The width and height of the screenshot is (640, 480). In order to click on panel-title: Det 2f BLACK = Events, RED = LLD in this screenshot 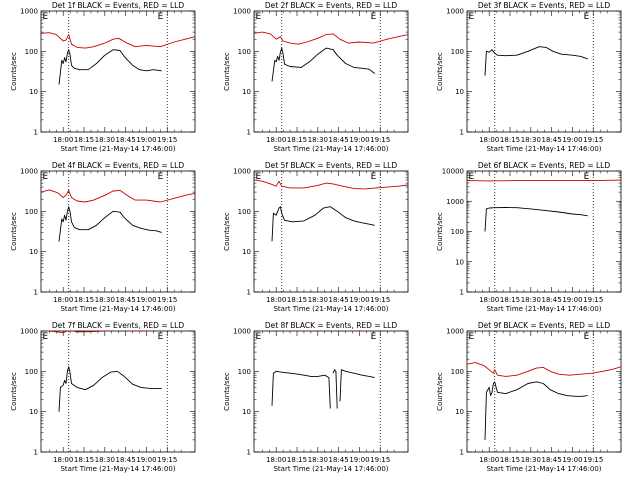, I will do `click(331, 5)`.